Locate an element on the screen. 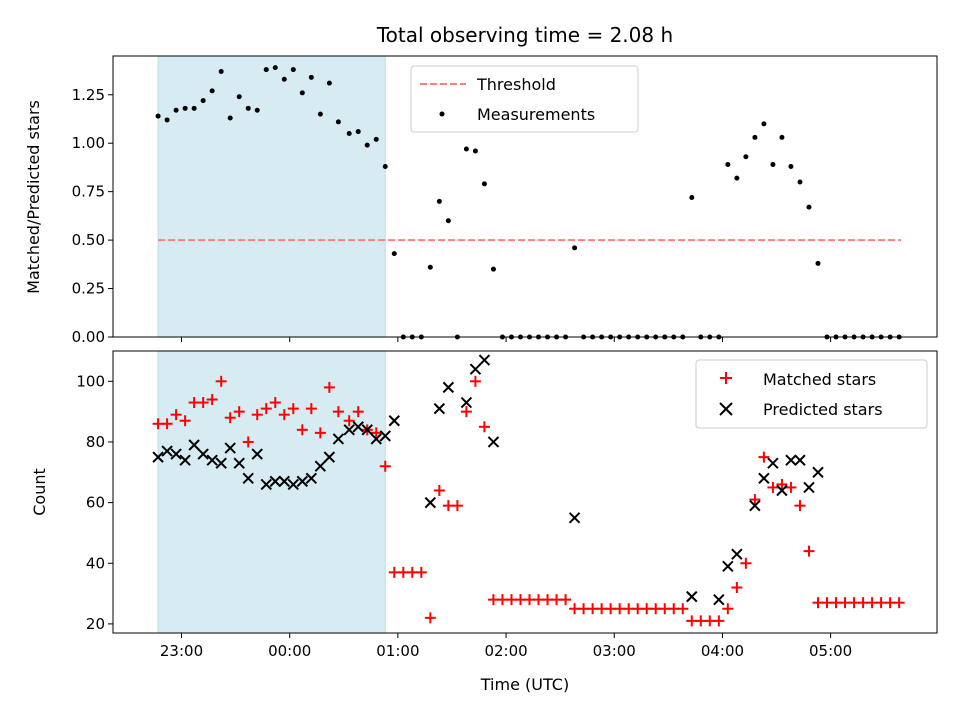 This screenshot has height=720, width=960. bottom-y-tick-label: 40 is located at coordinates (95, 563).